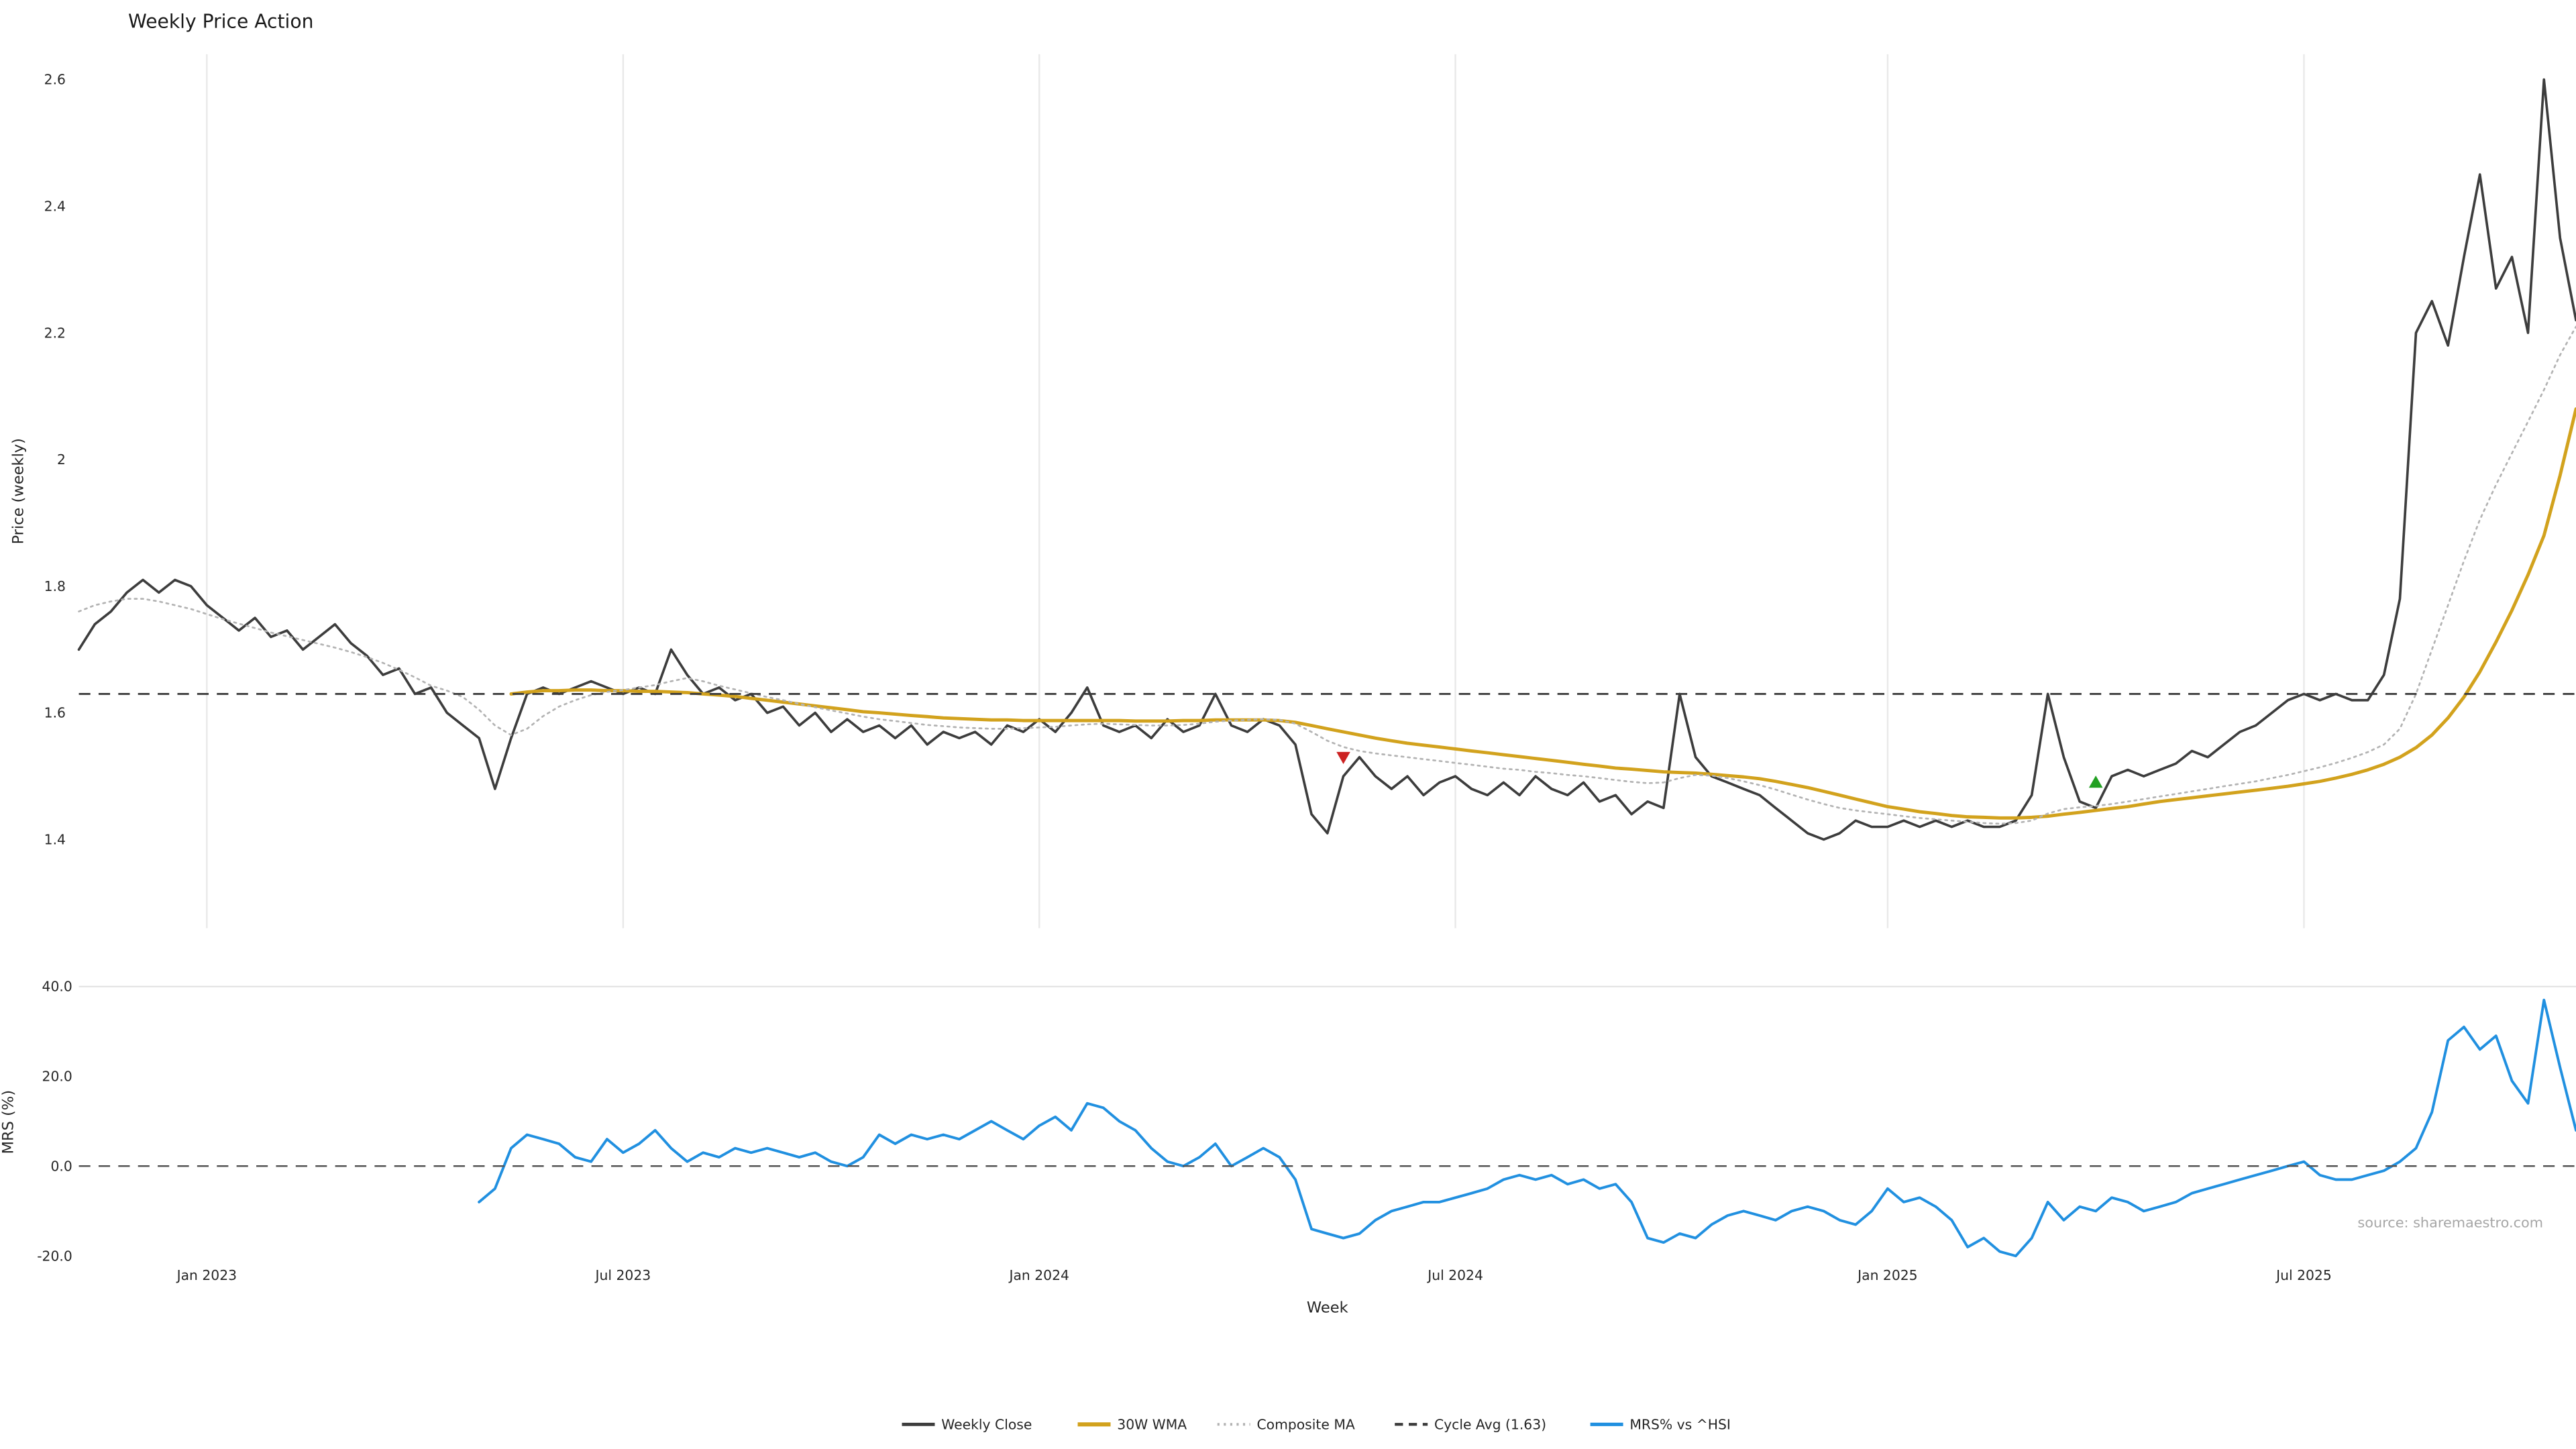 This screenshot has height=1449, width=2576. I want to click on legend-item-mrs-hsi: MRS% vs ^HSI, so click(1660, 1425).